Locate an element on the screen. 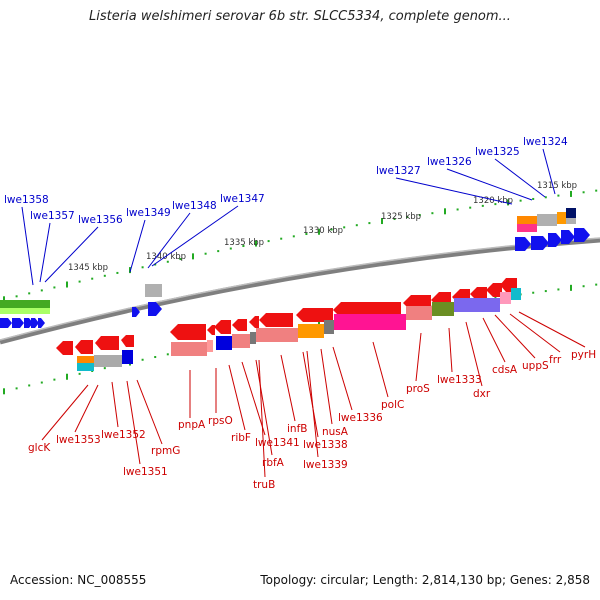  scale-label: 1325 kbp is located at coordinates (401, 217).